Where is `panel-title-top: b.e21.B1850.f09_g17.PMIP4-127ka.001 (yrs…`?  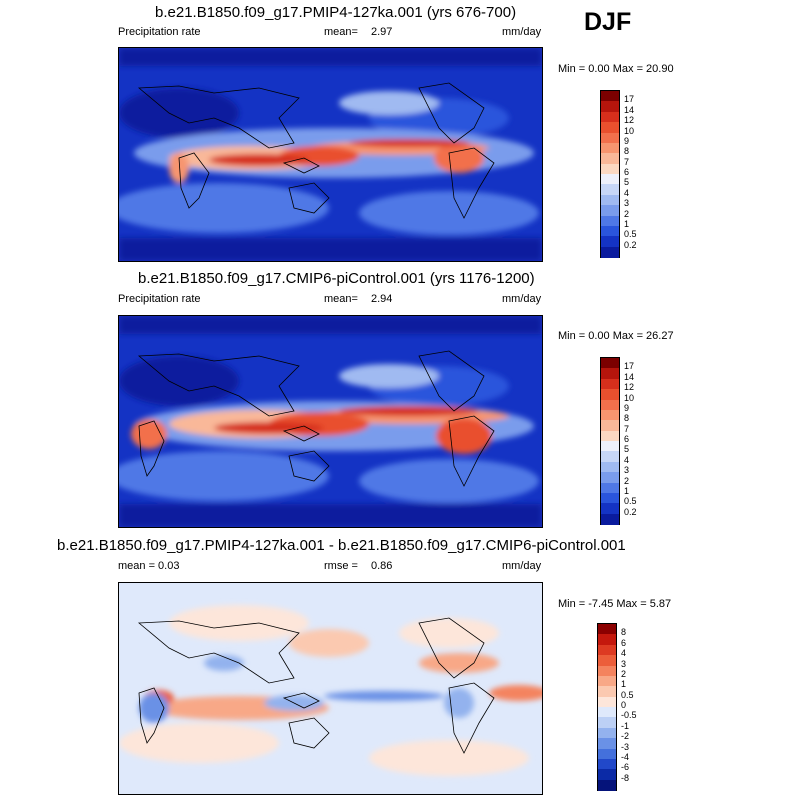 panel-title-top: b.e21.B1850.f09_g17.PMIP4-127ka.001 (yrs… is located at coordinates (336, 12).